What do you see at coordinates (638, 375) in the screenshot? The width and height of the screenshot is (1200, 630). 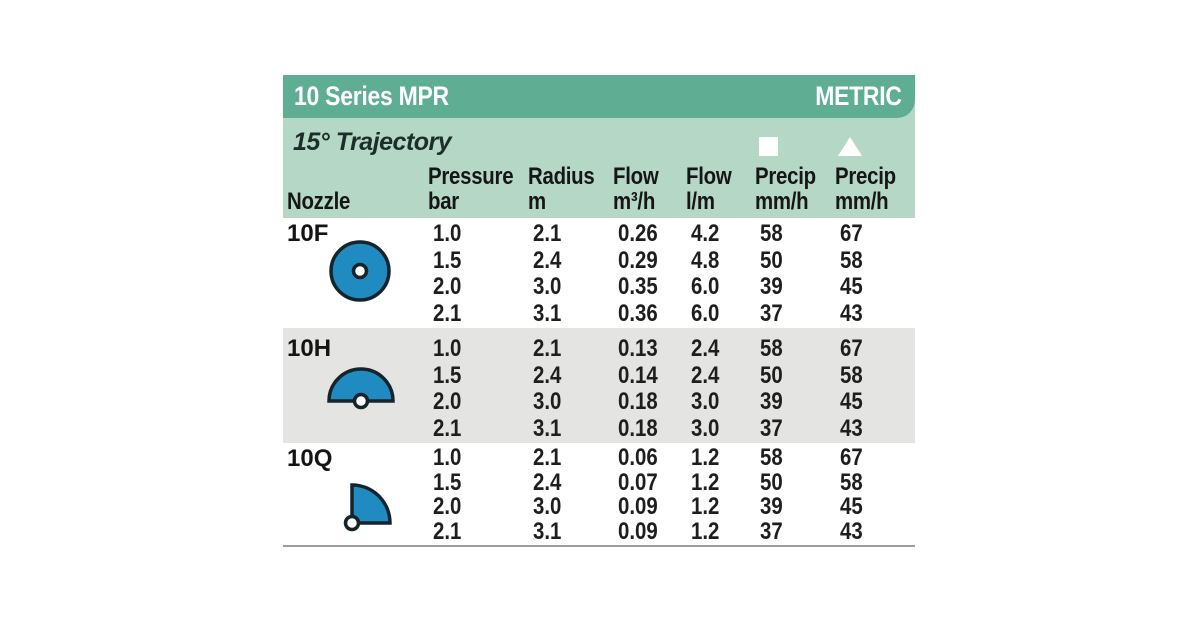 I see `value-cell: 0.14` at bounding box center [638, 375].